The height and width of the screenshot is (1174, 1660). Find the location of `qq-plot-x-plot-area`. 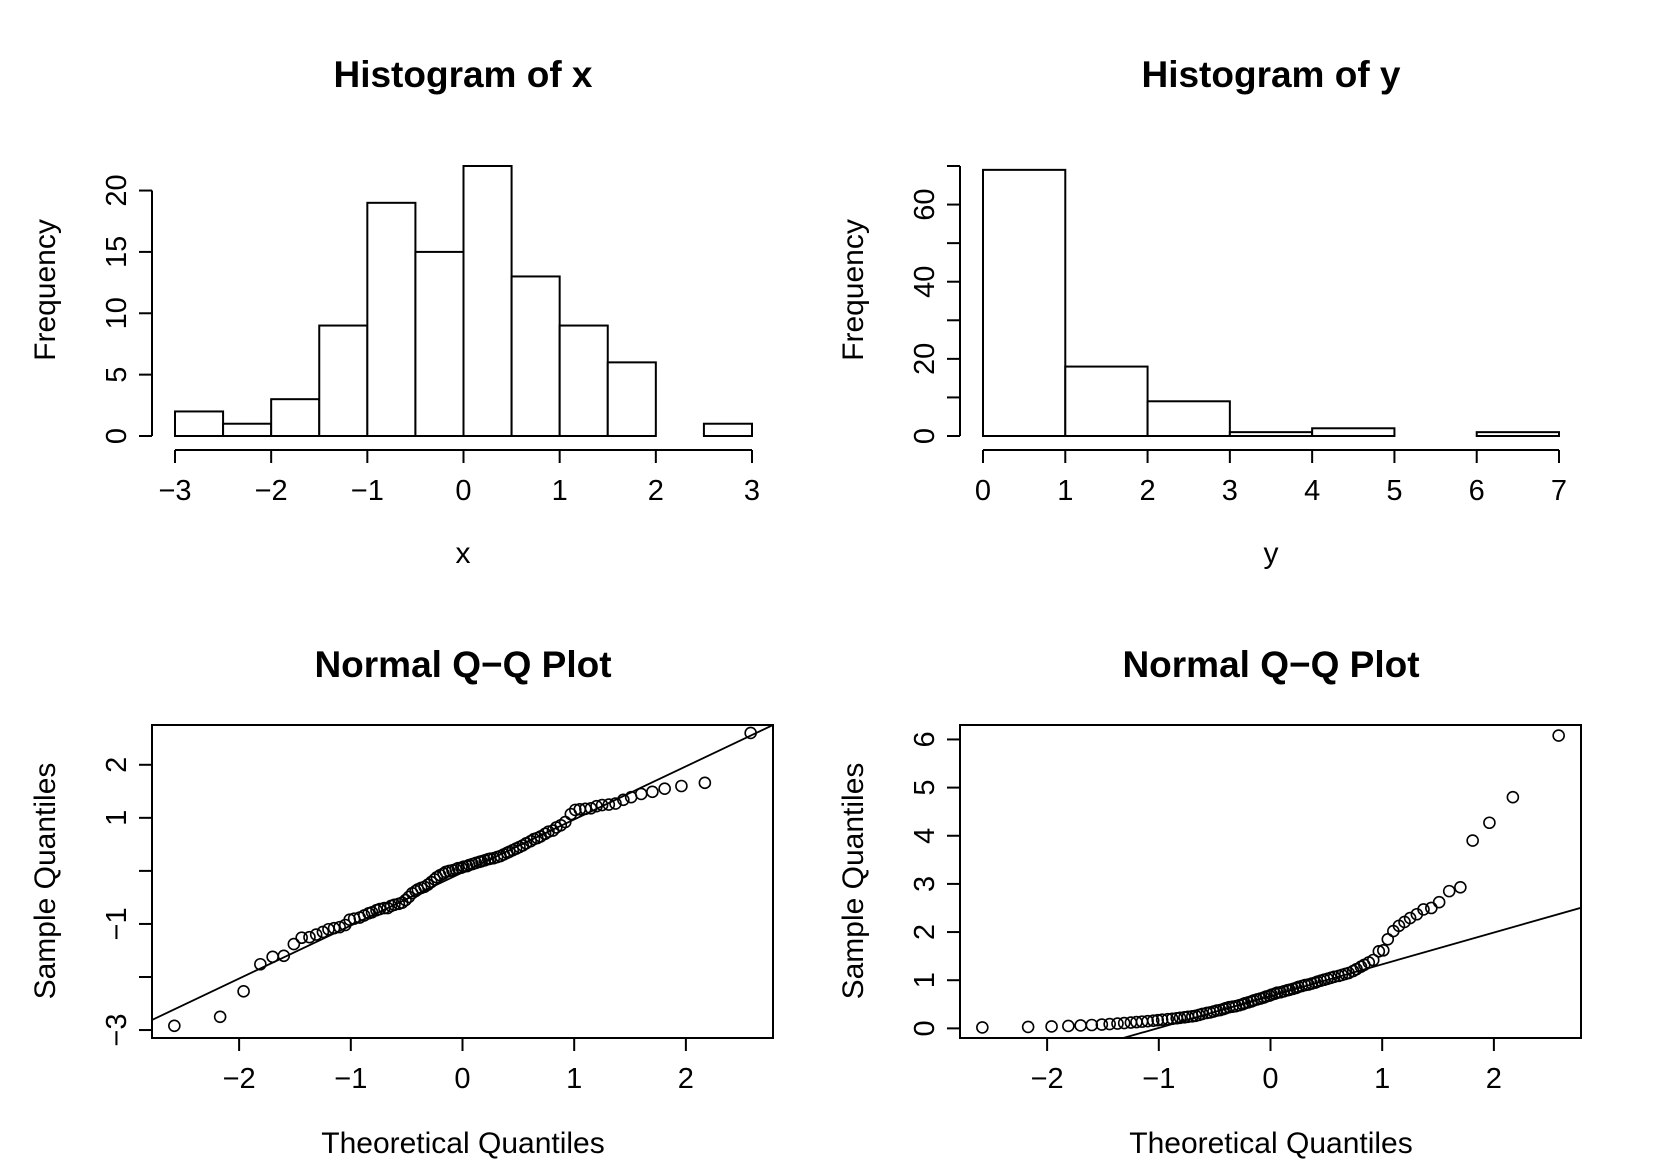

qq-plot-x-plot-area is located at coordinates (462, 879).